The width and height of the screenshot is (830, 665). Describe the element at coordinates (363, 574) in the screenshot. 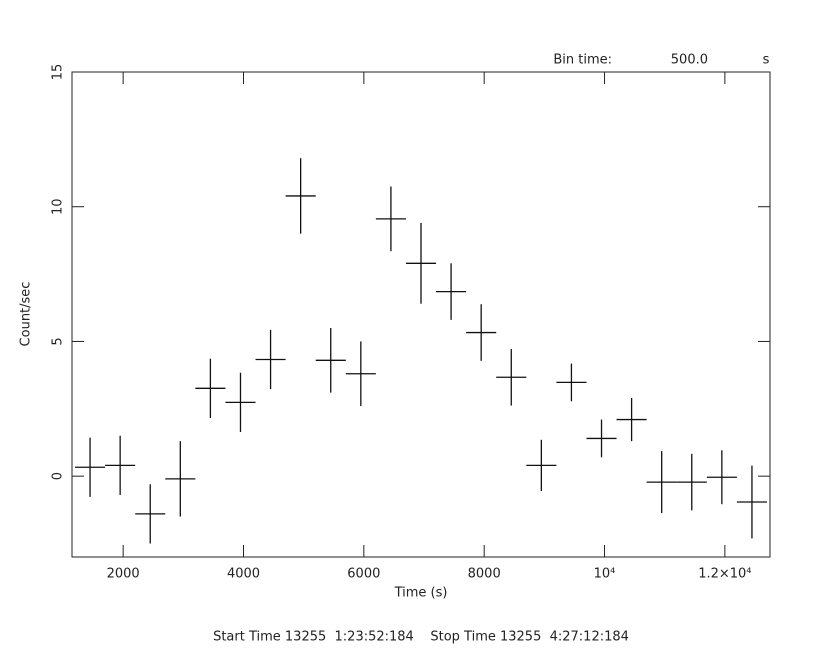

I see `x-tick-label: 6000` at that location.